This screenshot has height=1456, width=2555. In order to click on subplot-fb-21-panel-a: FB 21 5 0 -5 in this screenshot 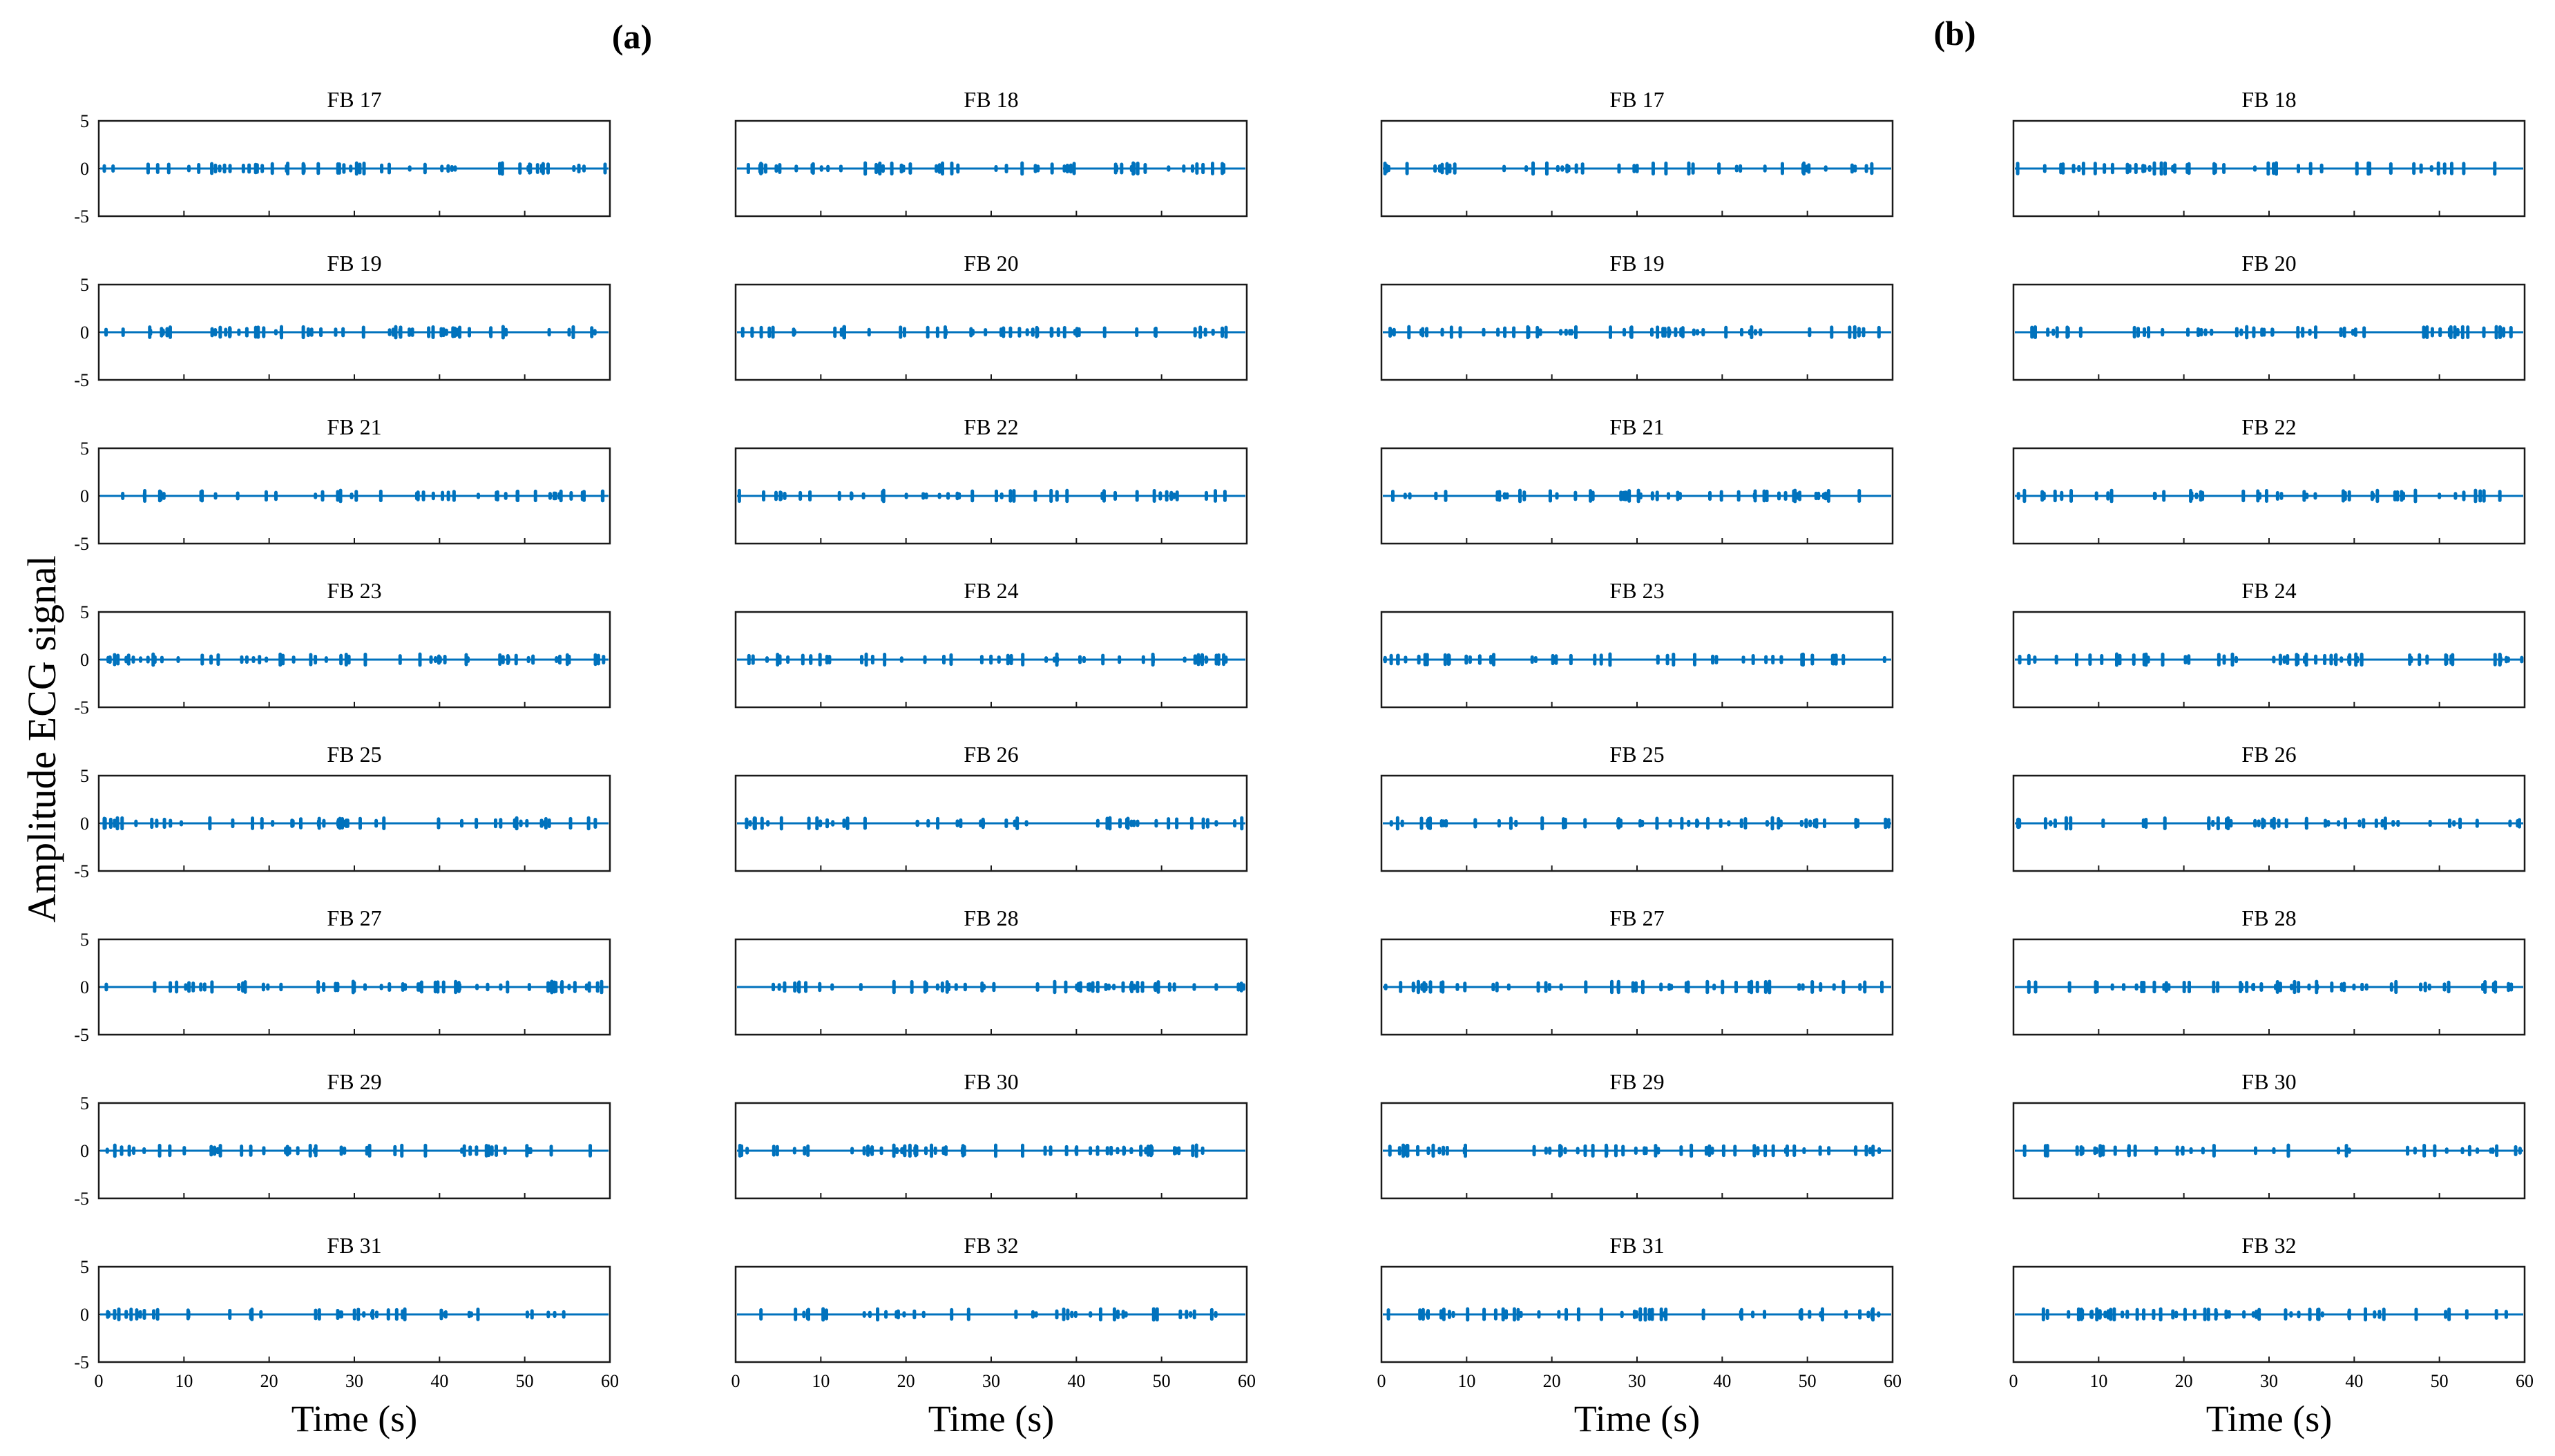, I will do `click(342, 484)`.